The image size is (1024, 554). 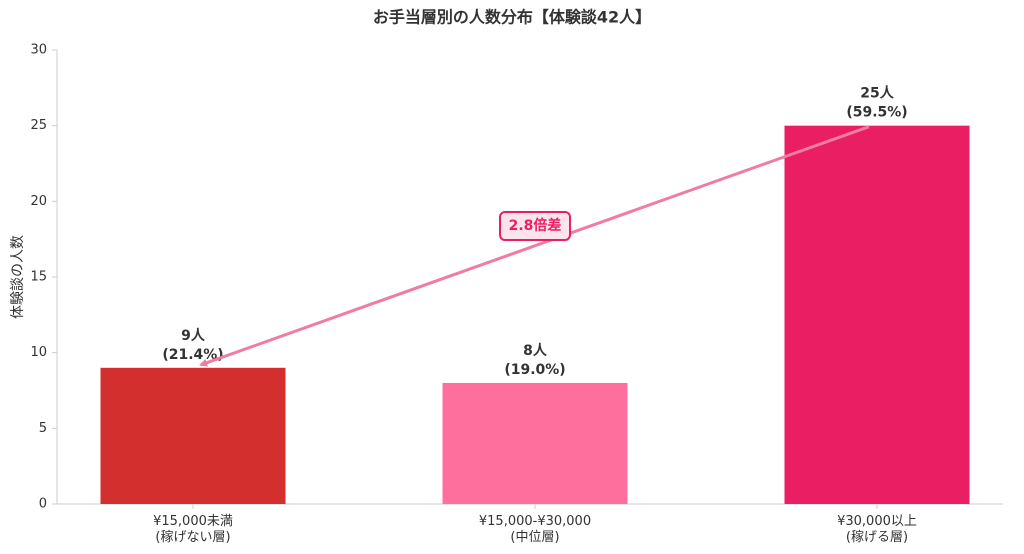 I want to click on value-label: 8人(19.0%), so click(x=534, y=360).